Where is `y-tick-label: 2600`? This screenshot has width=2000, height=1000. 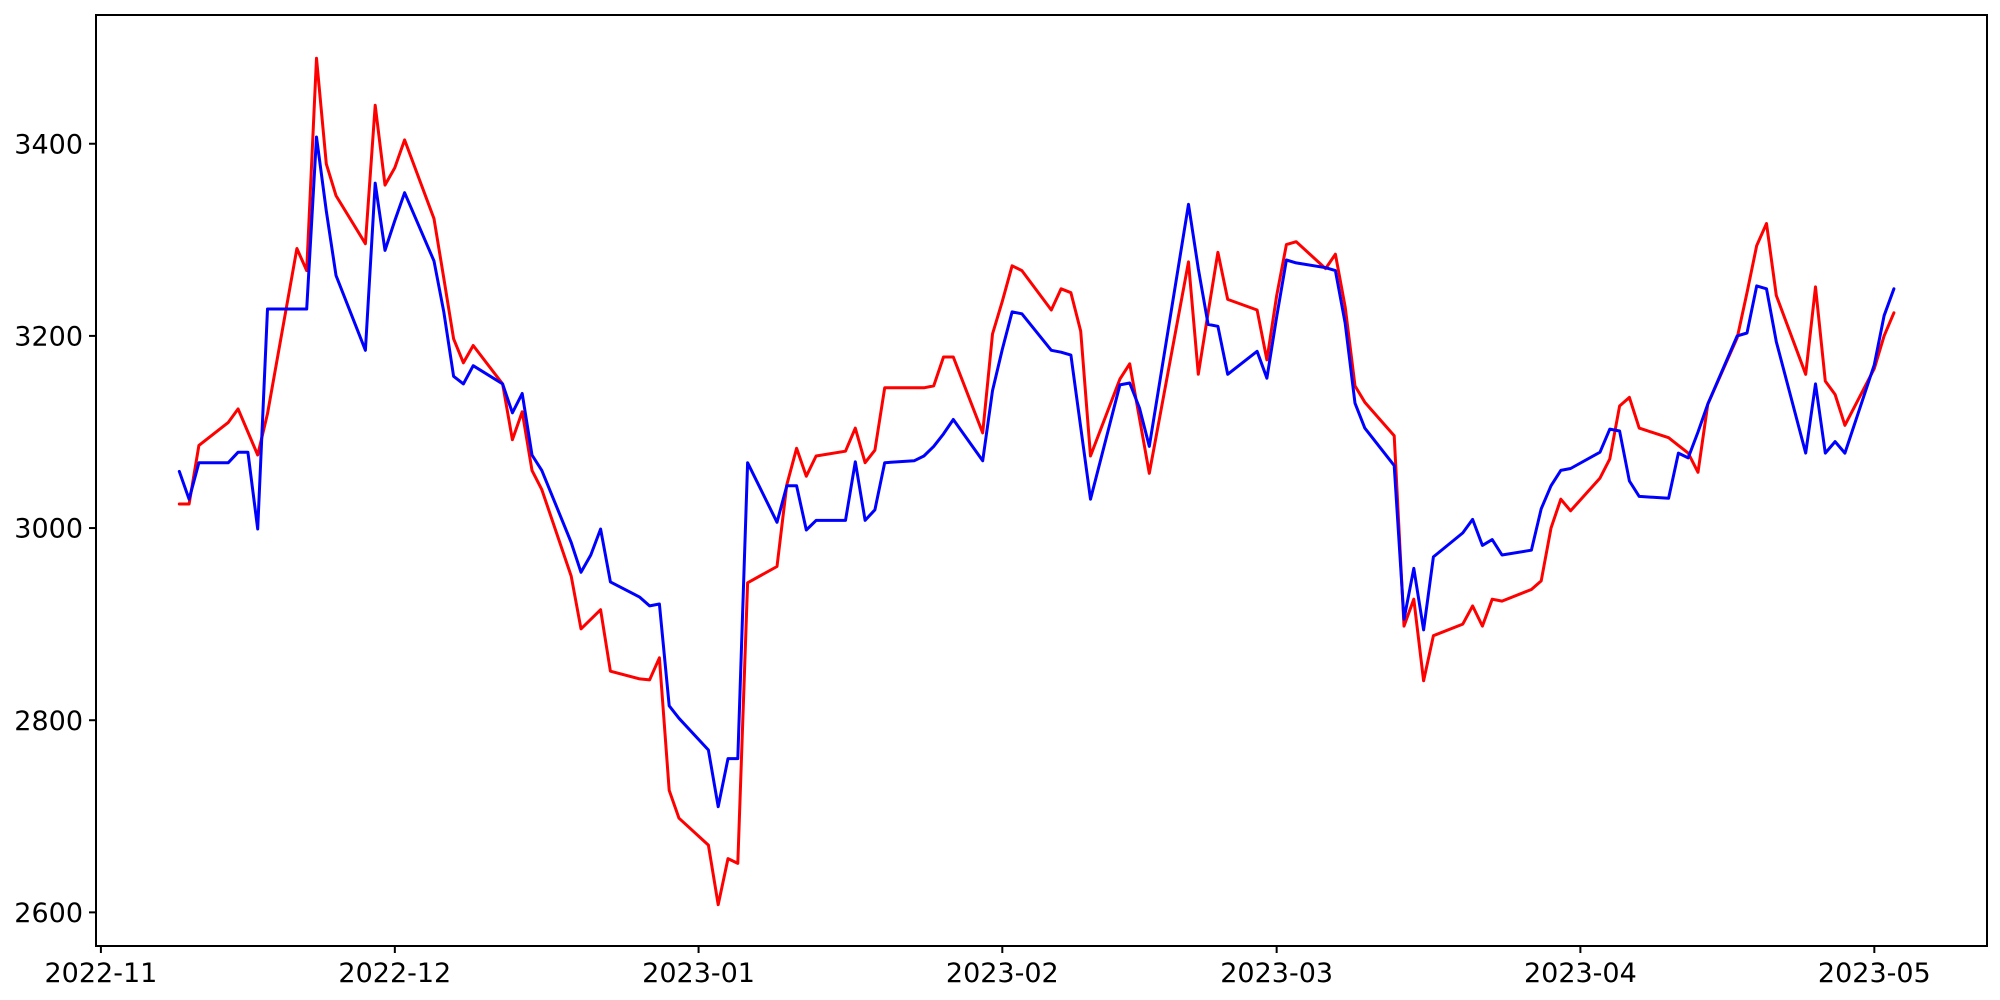
y-tick-label: 2600 is located at coordinates (48, 913).